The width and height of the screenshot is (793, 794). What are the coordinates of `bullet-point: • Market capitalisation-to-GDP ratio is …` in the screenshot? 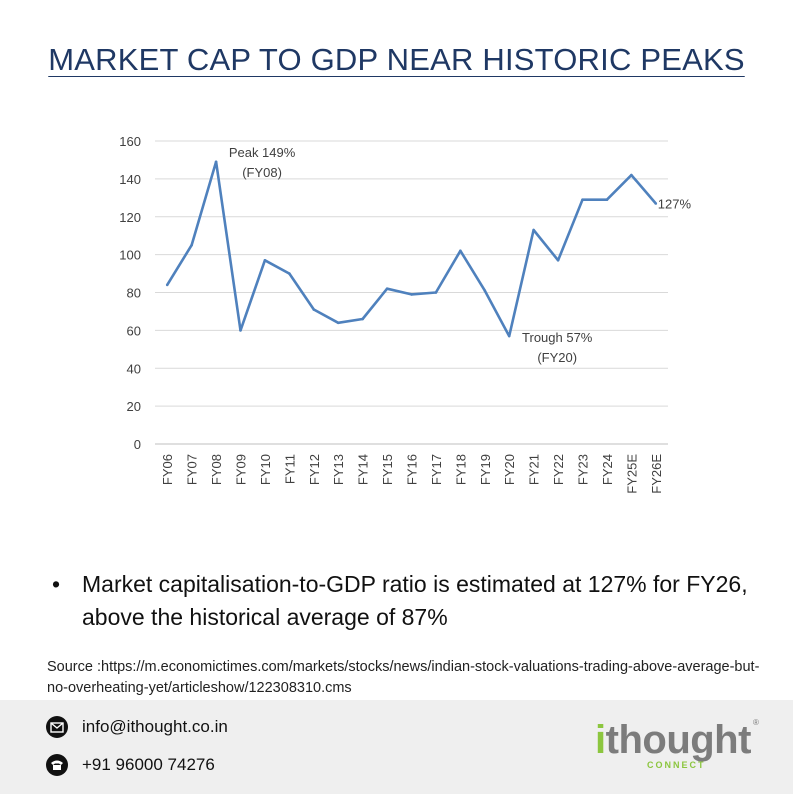 It's located at (409, 601).